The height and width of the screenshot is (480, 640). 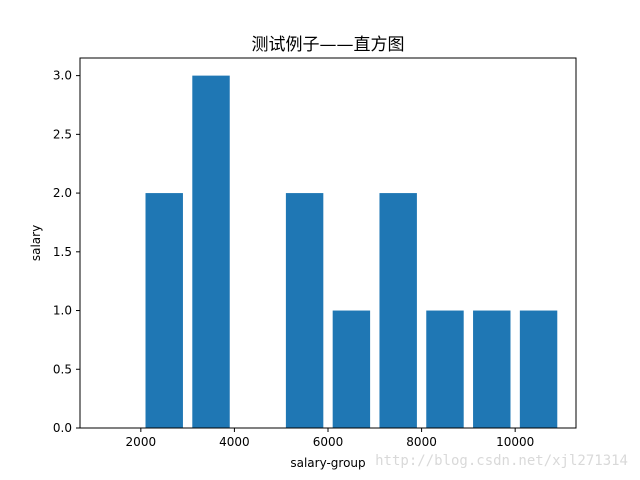 I want to click on x-tick-label: 2000, so click(x=141, y=442).